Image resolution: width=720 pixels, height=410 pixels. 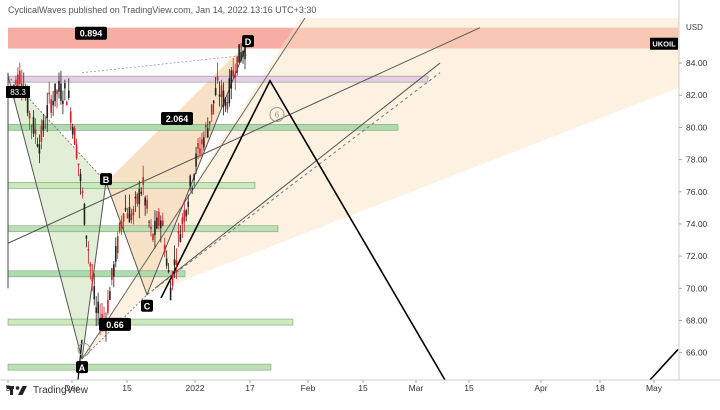 I want to click on projection-circle, so click(x=277, y=115).